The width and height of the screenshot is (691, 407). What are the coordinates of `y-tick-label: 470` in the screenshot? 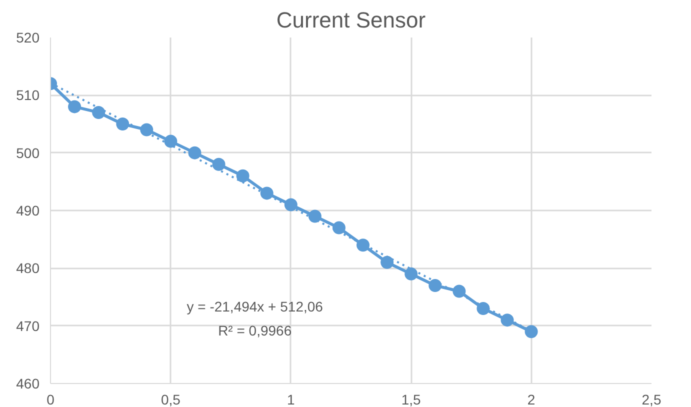 It's located at (28, 326).